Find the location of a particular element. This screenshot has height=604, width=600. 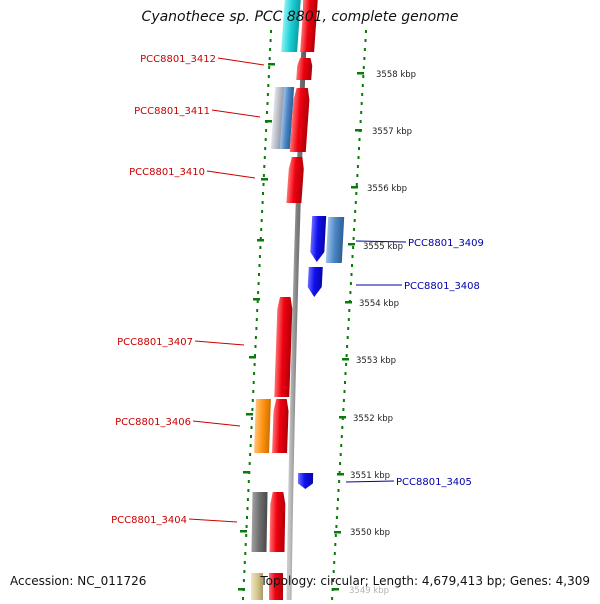

scale-label: 3550 kbp is located at coordinates (370, 533).